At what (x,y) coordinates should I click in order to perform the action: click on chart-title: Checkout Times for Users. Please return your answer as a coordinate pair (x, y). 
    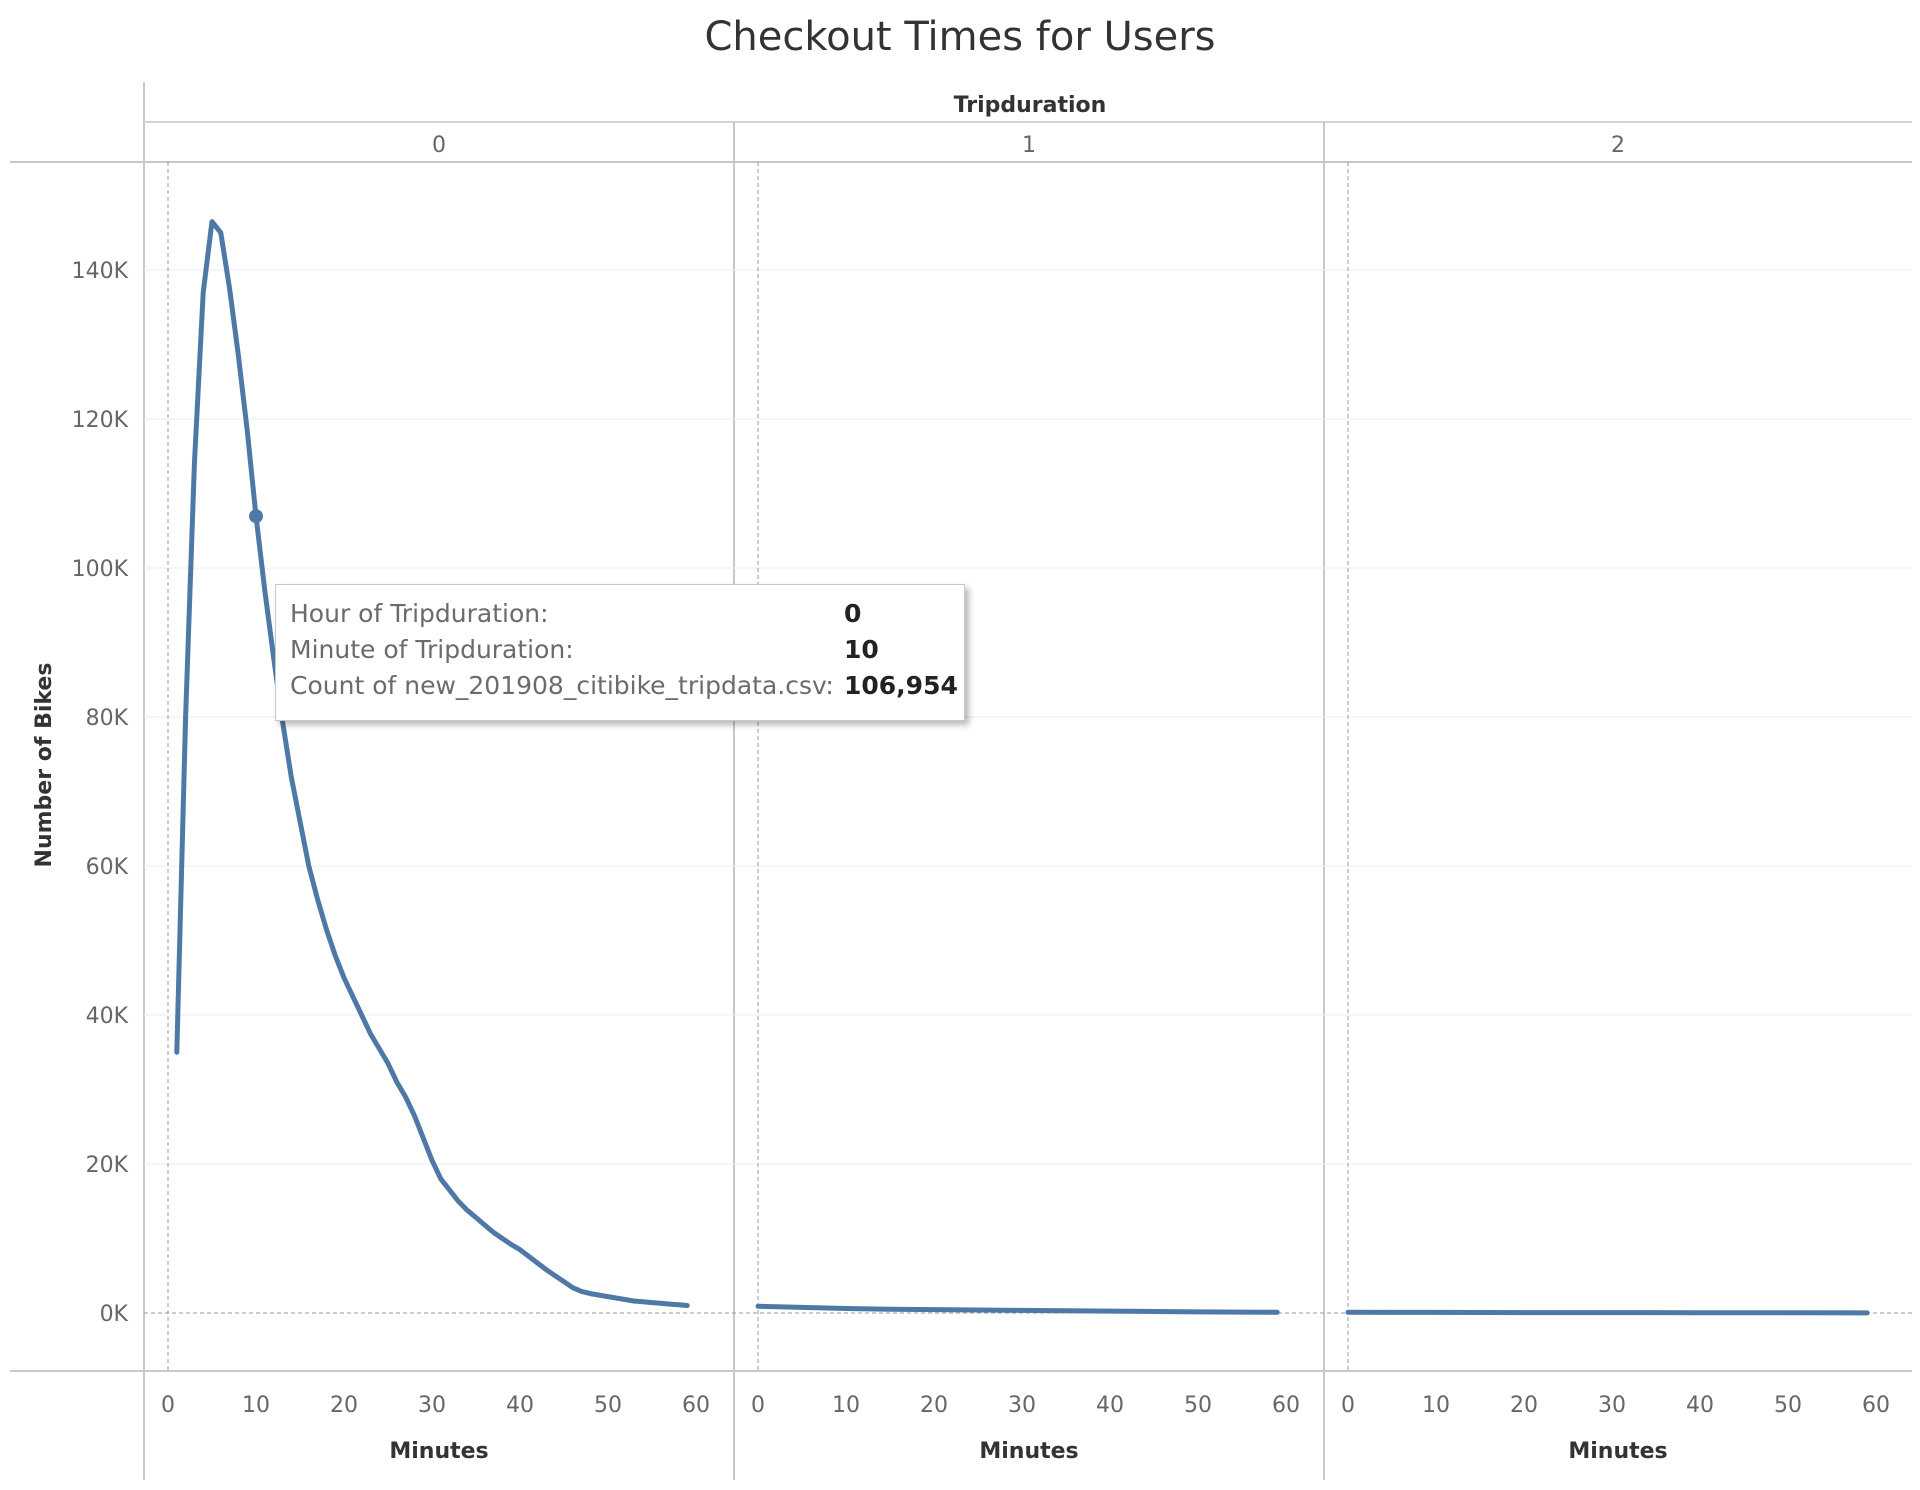
    Looking at the image, I should click on (959, 37).